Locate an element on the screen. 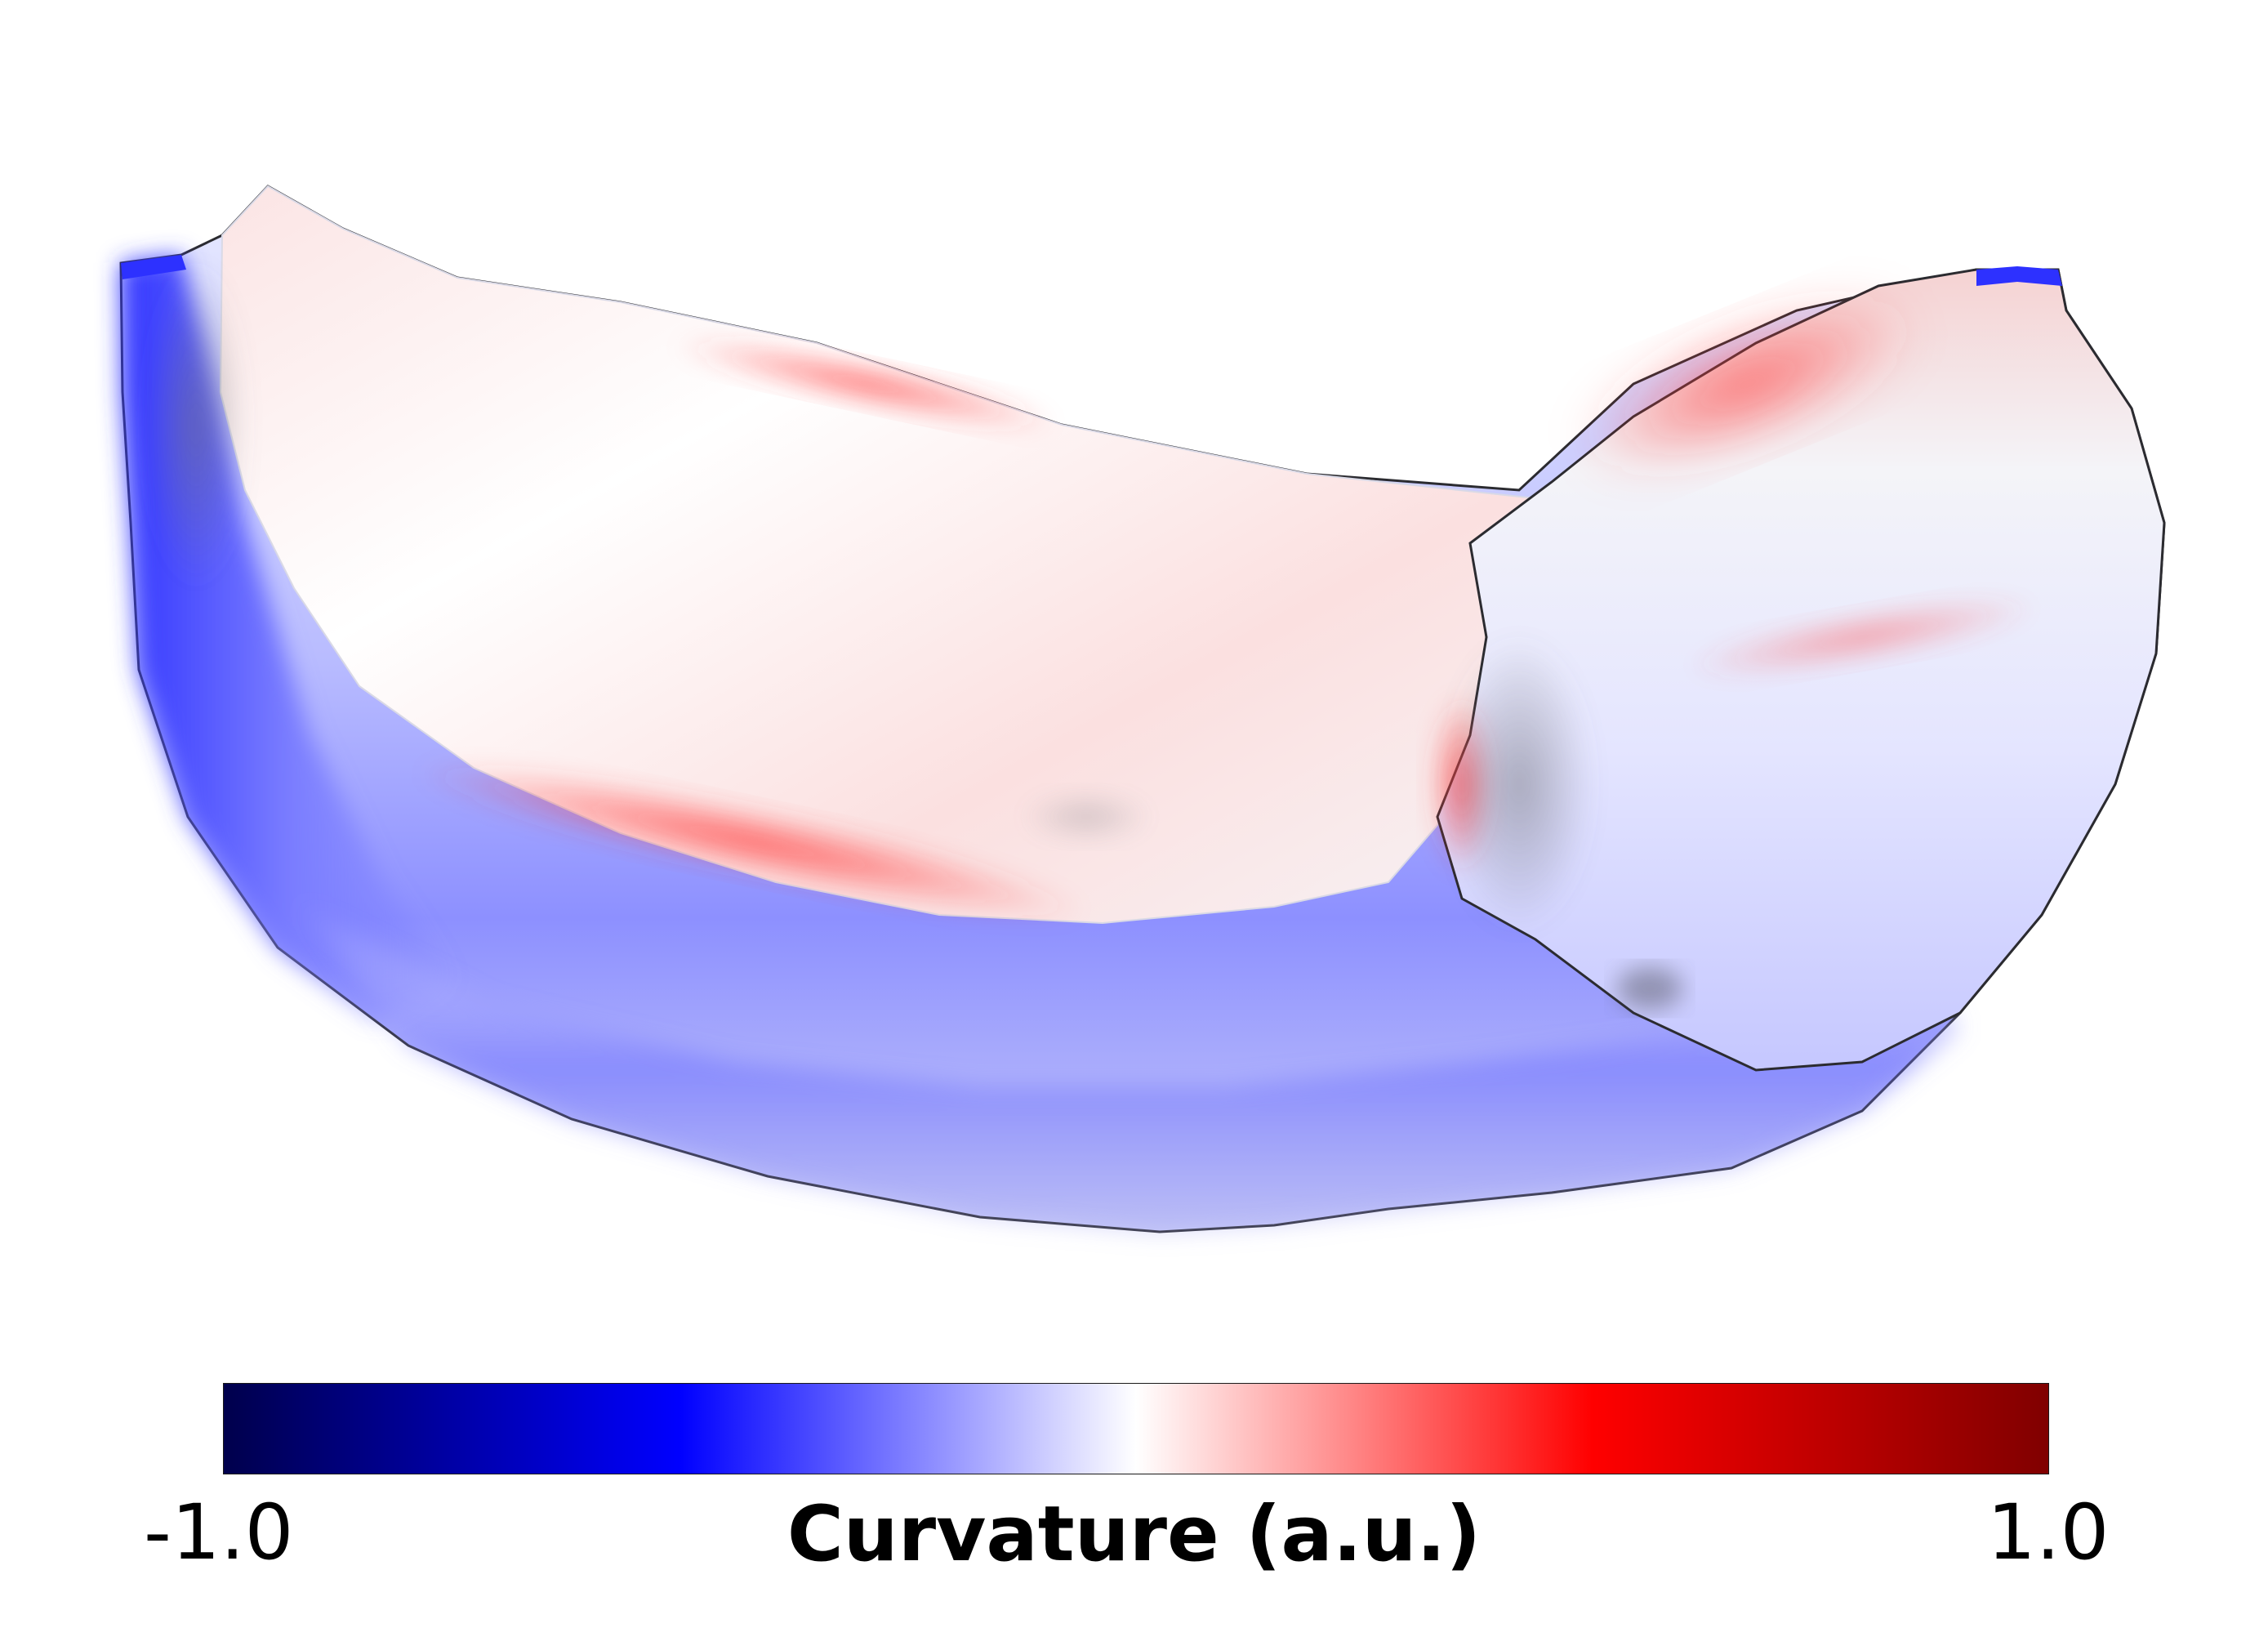 Image resolution: width=2268 pixels, height=1628 pixels. red-rim-lobe-top is located at coordinates (1748, 384).